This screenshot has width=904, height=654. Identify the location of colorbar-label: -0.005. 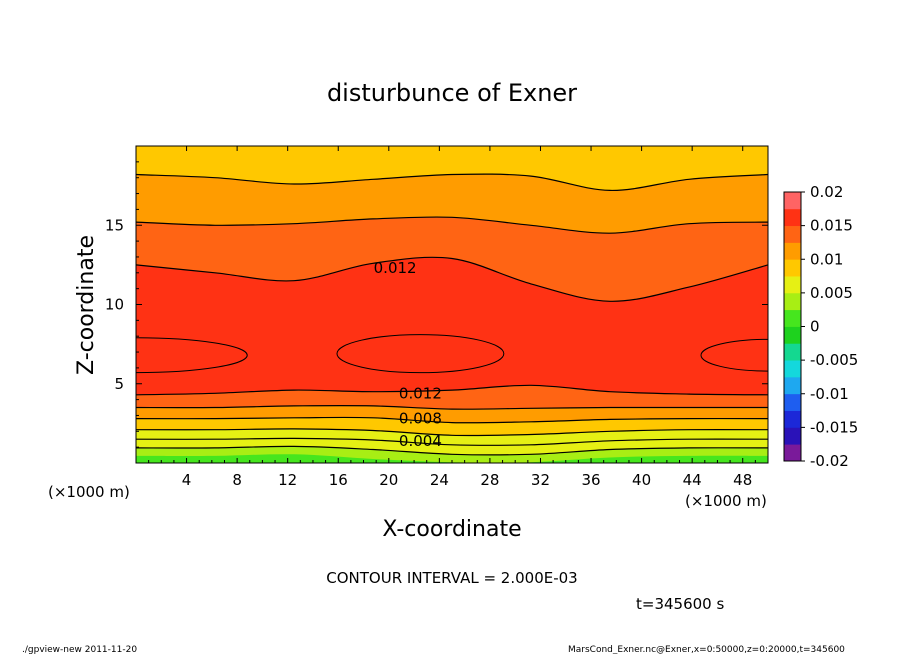
(834, 360).